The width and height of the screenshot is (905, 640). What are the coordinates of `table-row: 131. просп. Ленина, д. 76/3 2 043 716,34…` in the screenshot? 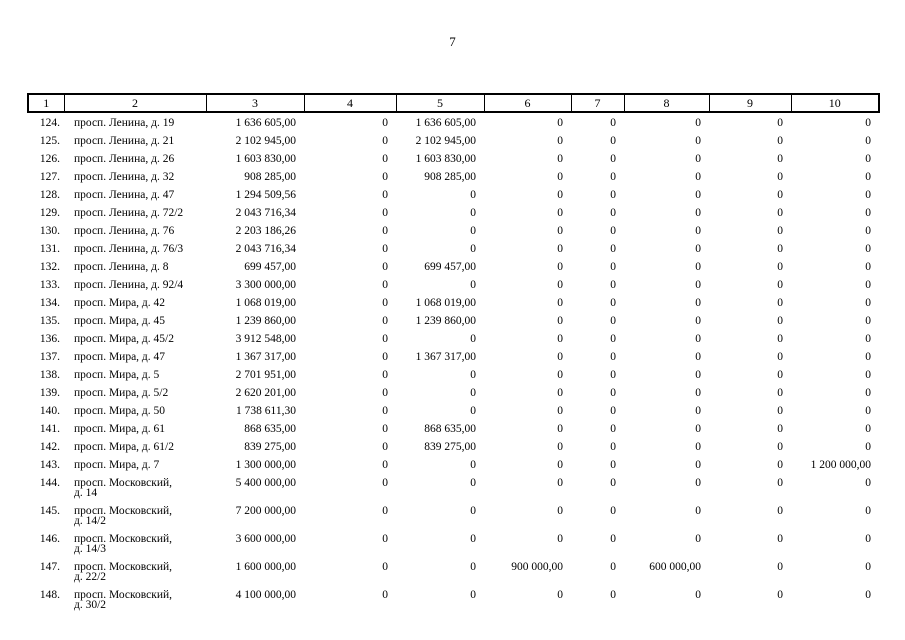 It's located at (453, 248).